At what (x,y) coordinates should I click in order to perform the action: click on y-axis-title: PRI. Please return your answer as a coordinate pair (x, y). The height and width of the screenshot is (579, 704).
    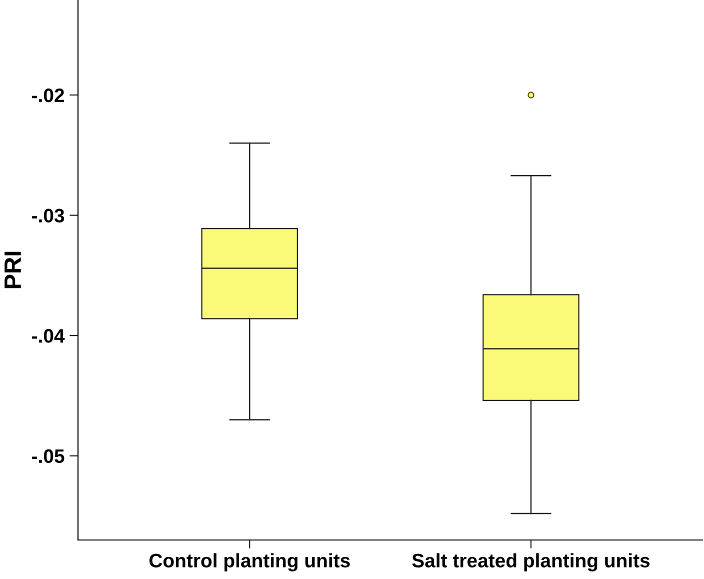
    Looking at the image, I should click on (12, 270).